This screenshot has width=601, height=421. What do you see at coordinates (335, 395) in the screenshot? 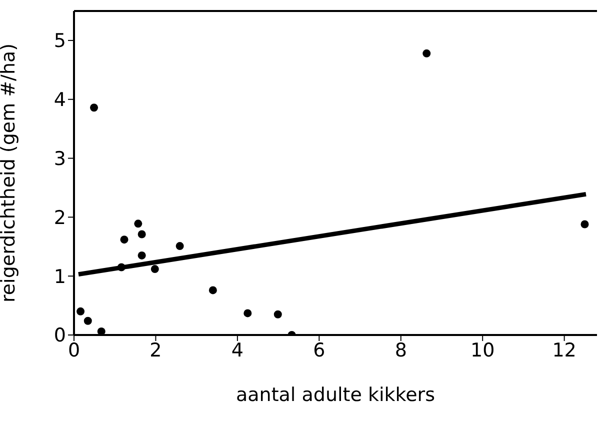
I see `x-axis-title: aantal adulte kikkers` at bounding box center [335, 395].